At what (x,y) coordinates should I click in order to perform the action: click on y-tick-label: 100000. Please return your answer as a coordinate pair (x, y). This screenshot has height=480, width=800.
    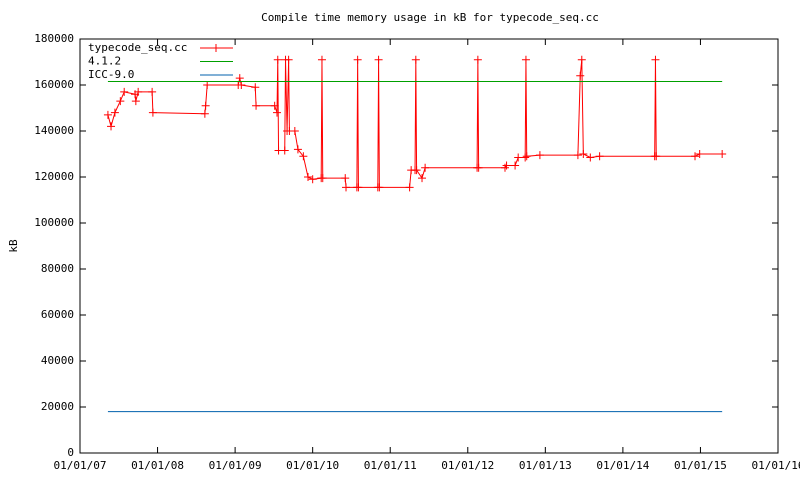
    Looking at the image, I should click on (54, 222).